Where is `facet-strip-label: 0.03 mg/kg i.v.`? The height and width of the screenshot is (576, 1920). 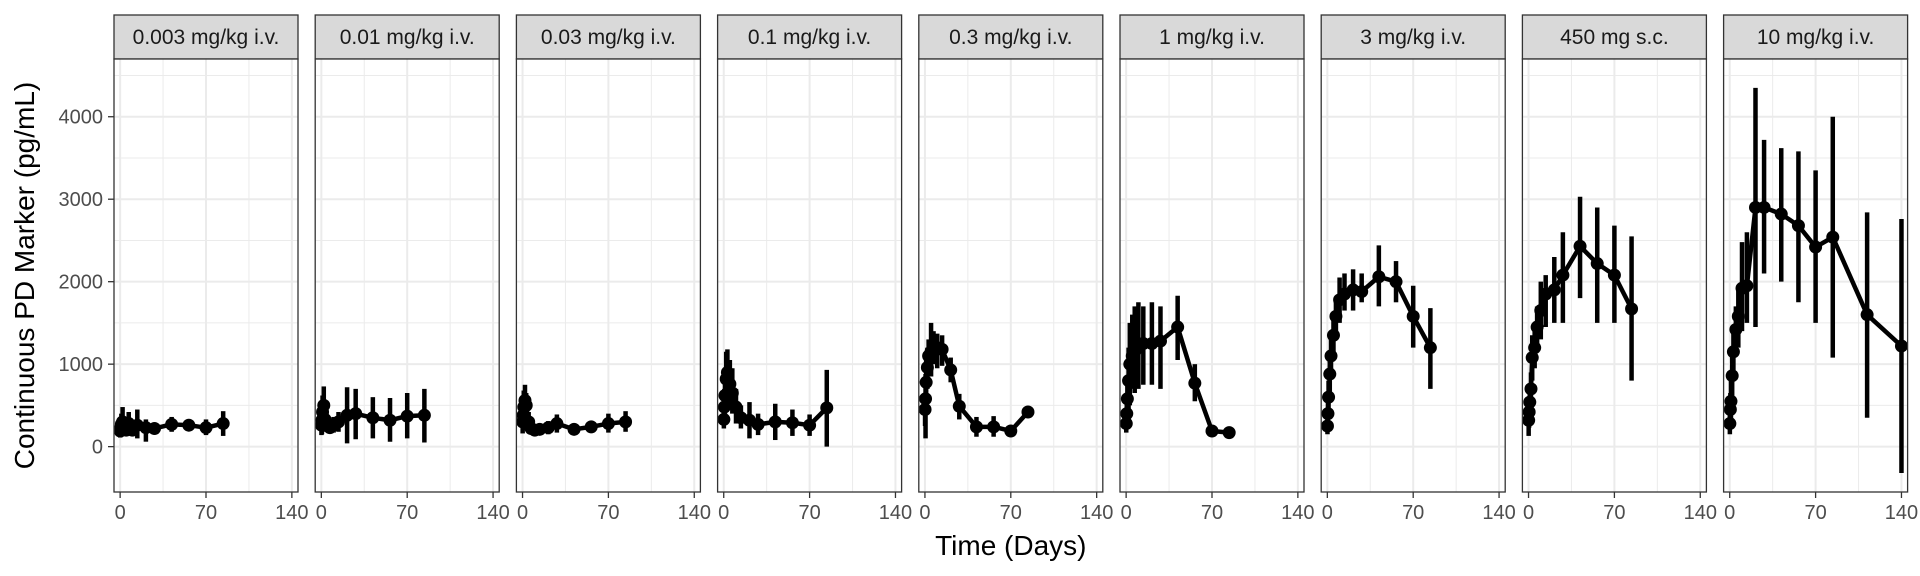 facet-strip-label: 0.03 mg/kg i.v. is located at coordinates (608, 37).